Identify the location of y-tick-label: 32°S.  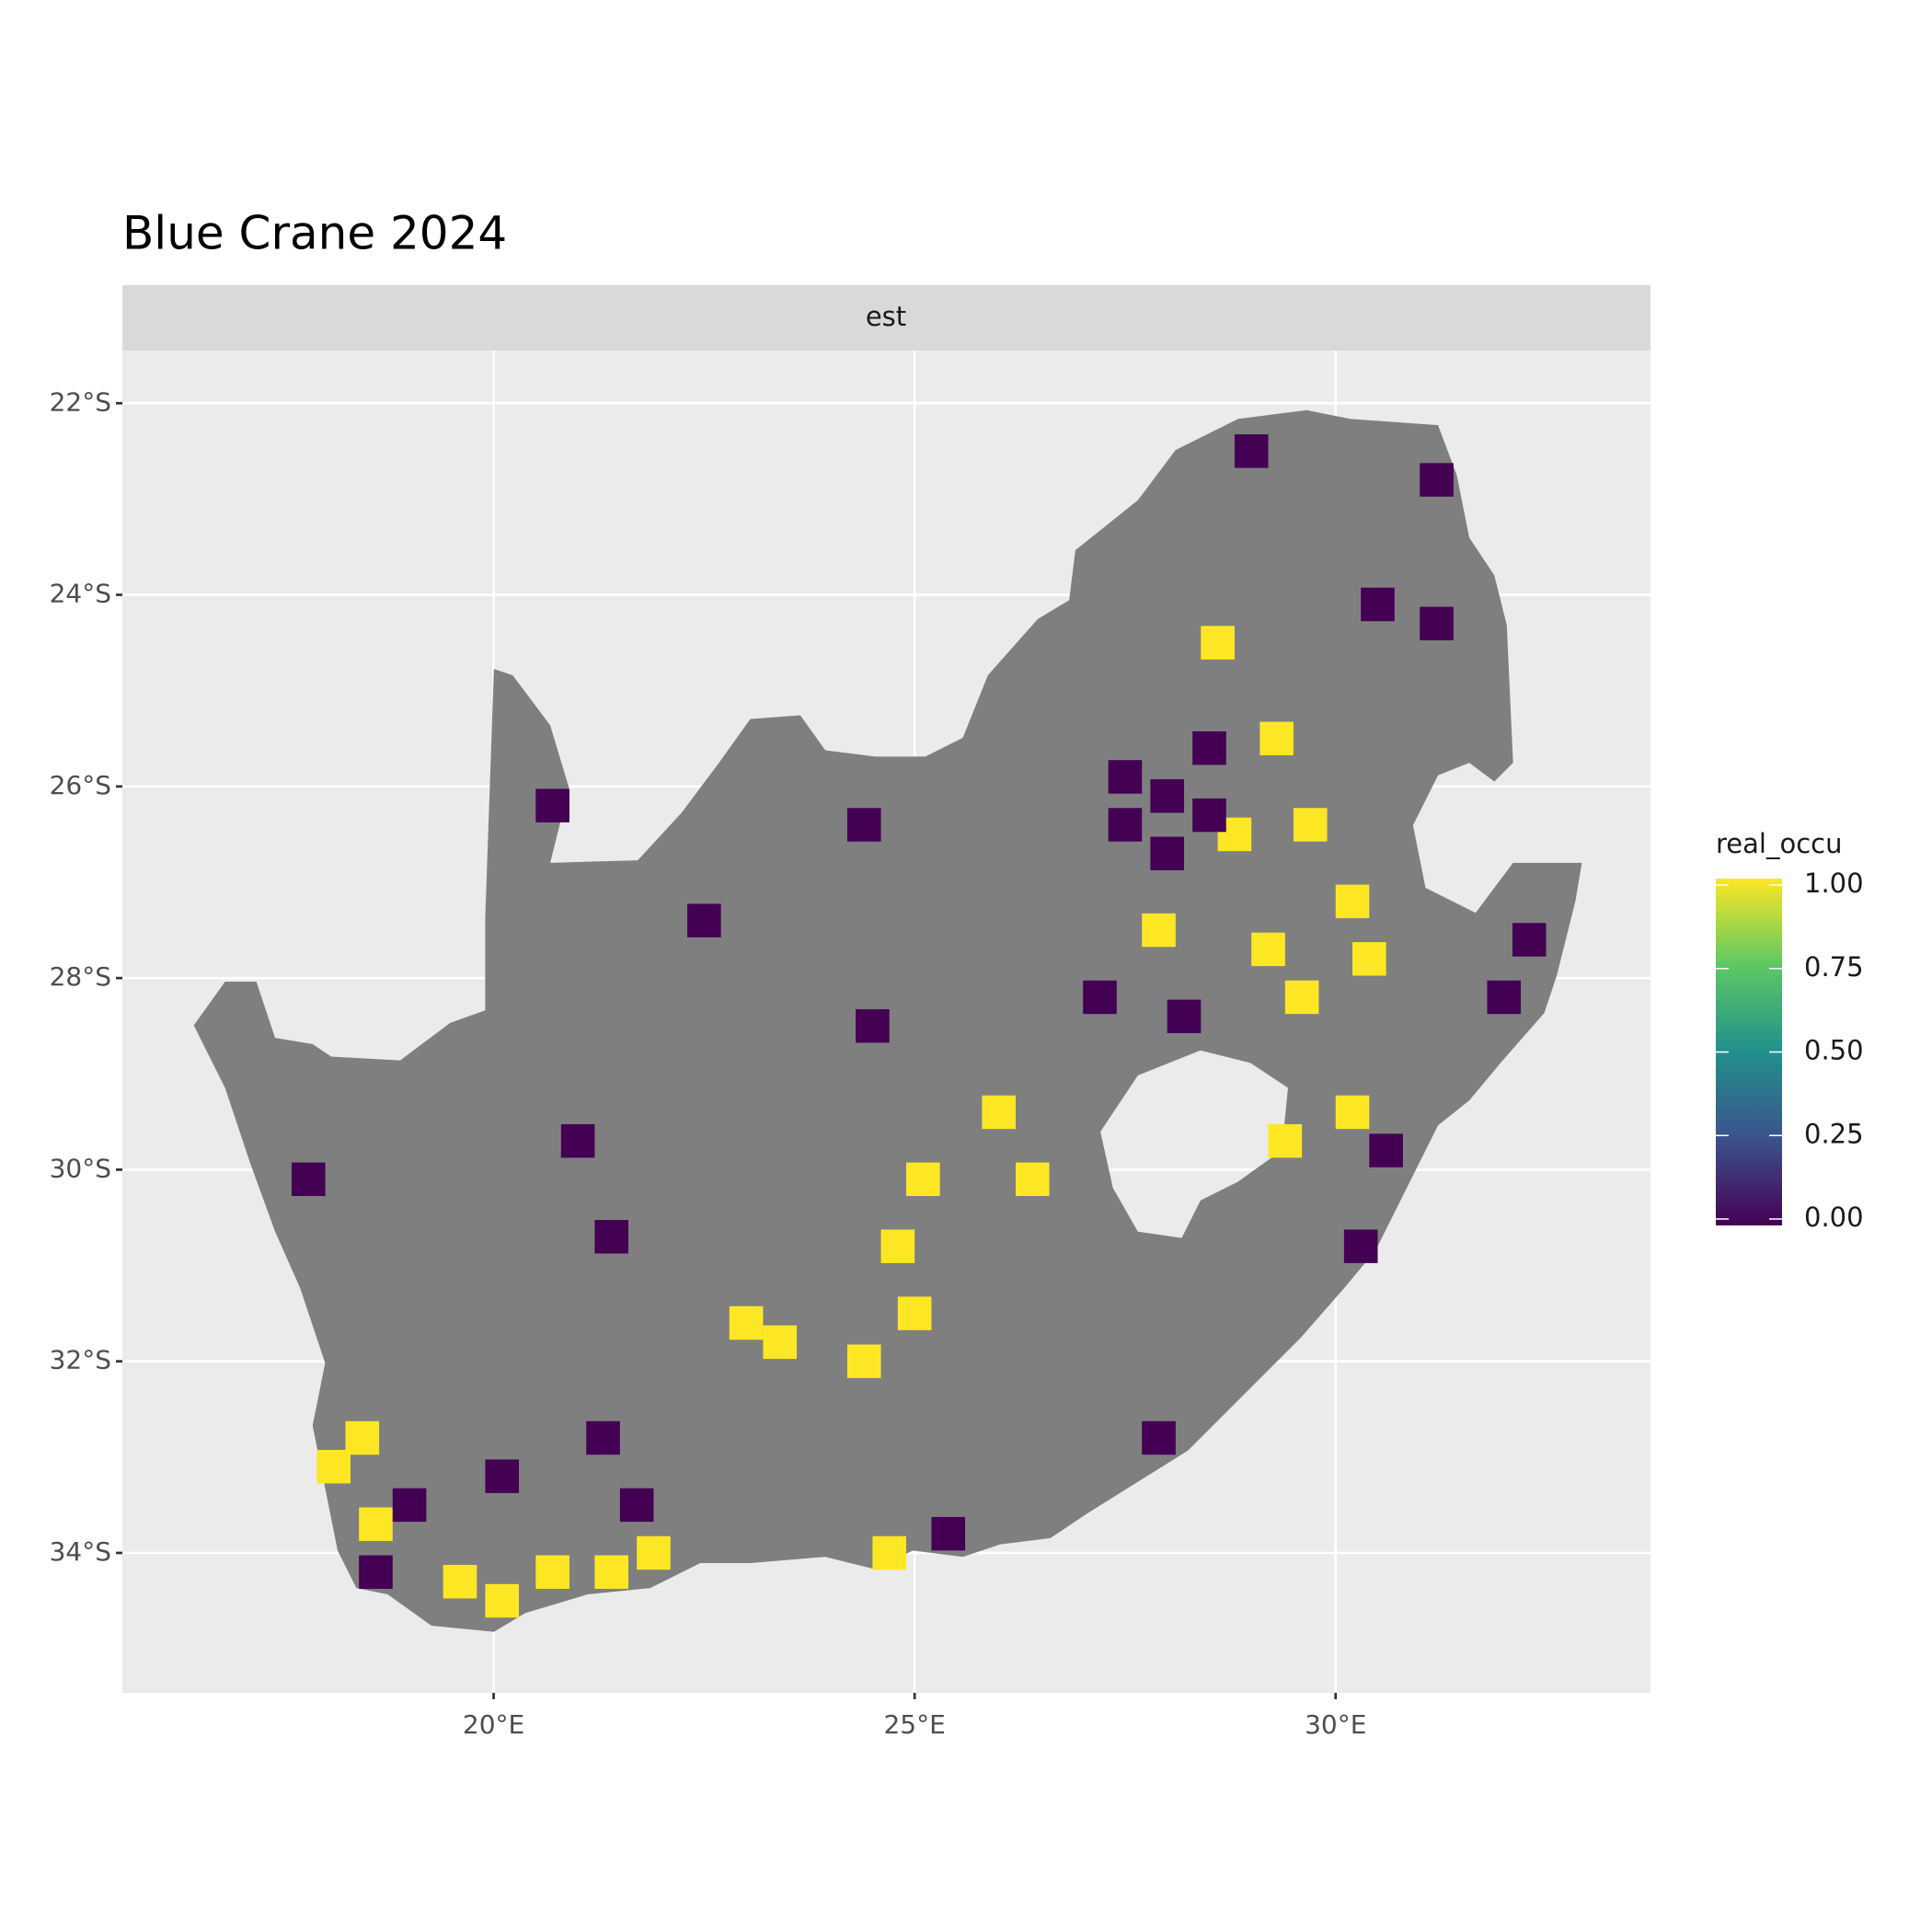
(80, 1360).